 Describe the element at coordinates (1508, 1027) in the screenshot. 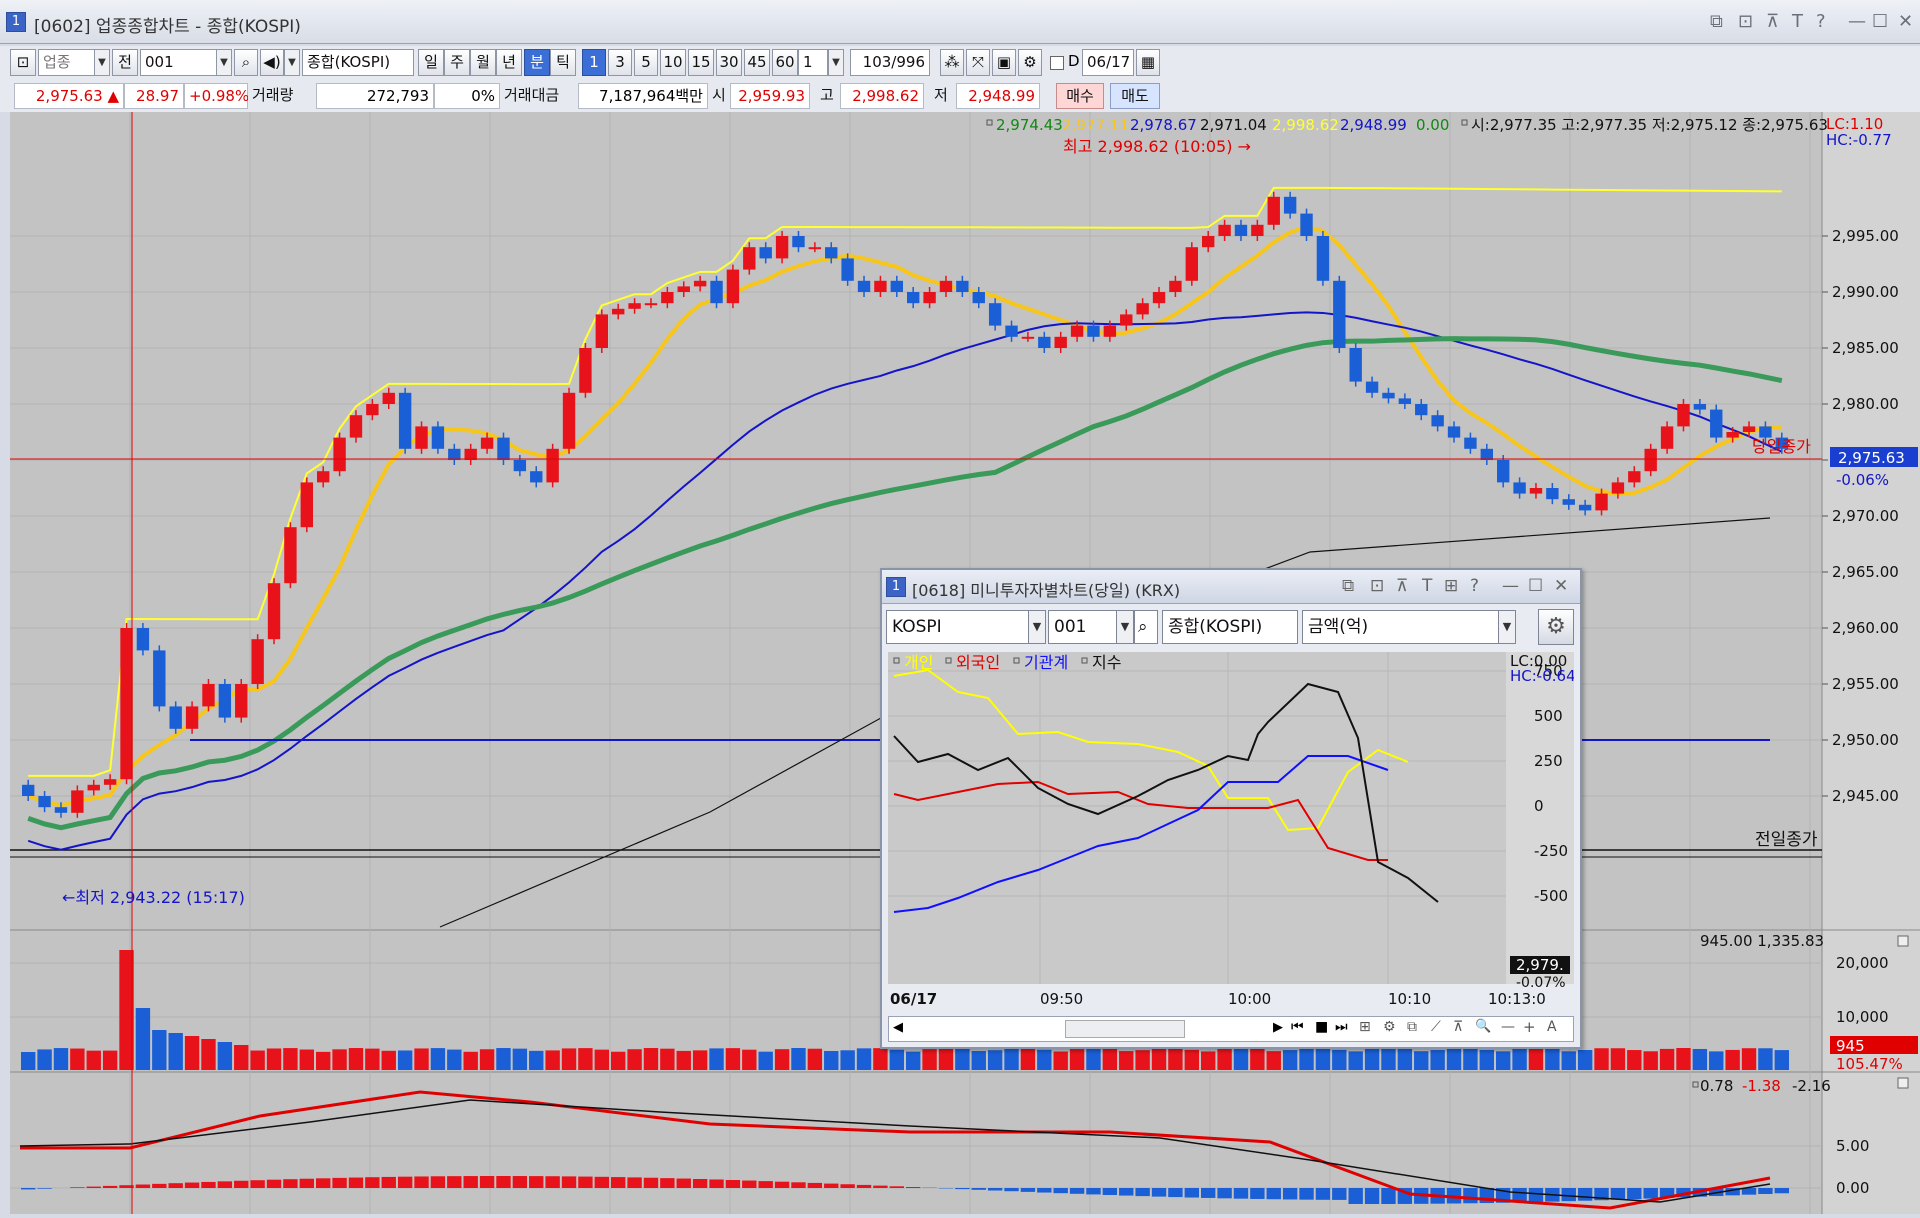

I see `minus-icon: —` at that location.